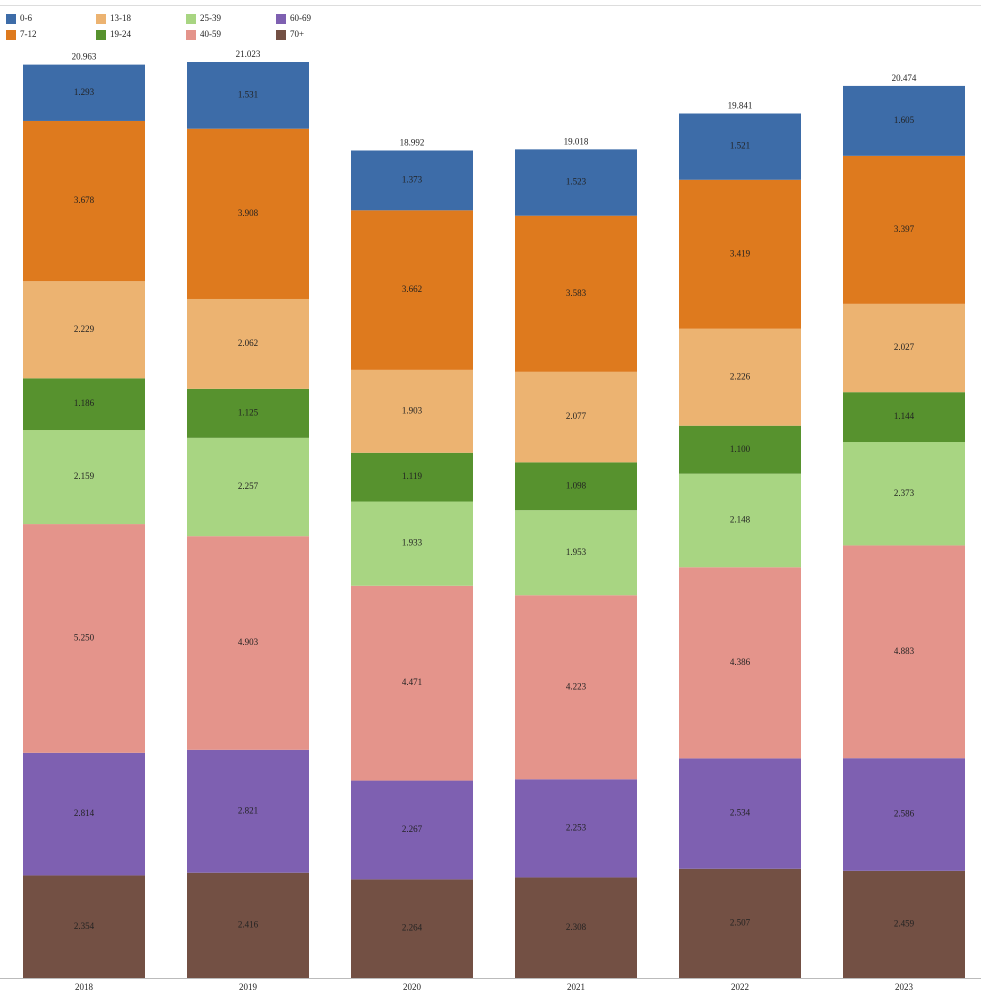  What do you see at coordinates (904, 814) in the screenshot?
I see `data-label: 2.586` at bounding box center [904, 814].